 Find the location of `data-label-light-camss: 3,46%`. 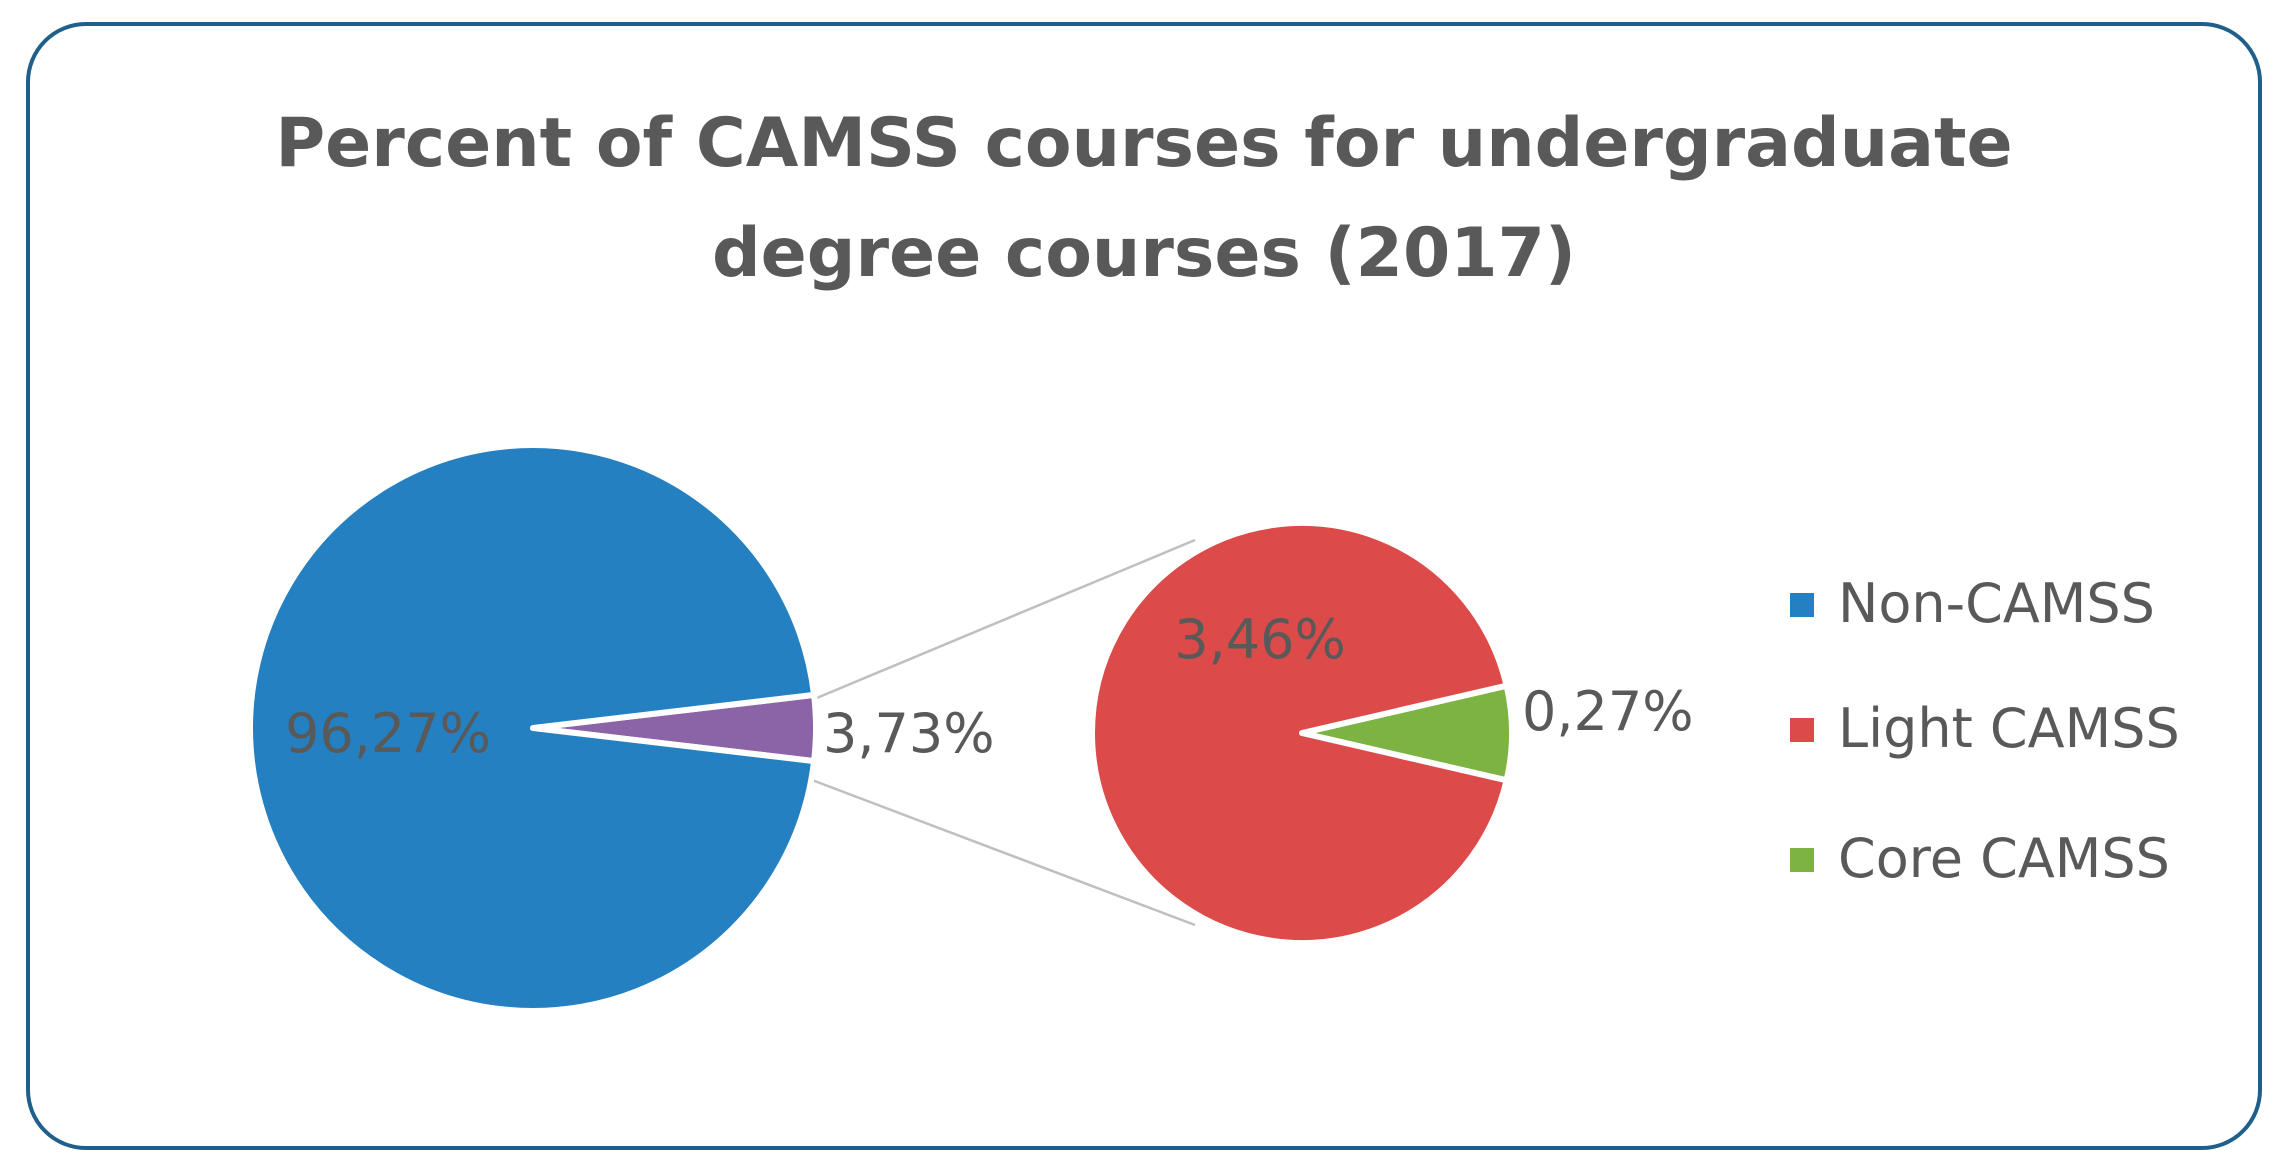

data-label-light-camss: 3,46% is located at coordinates (1260, 639).